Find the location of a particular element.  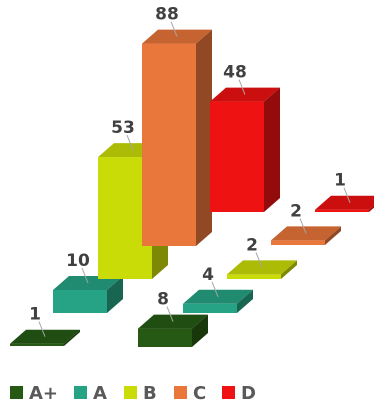

legend-item-aplus: A+ is located at coordinates (34, 393).